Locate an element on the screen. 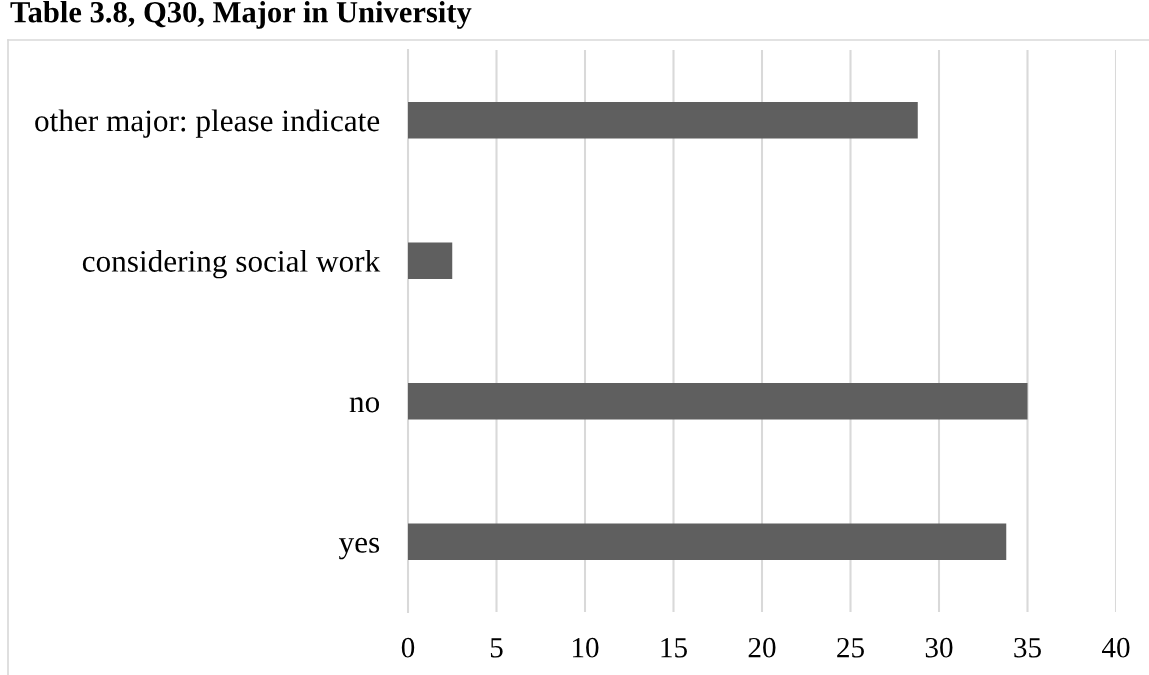  x-tick-label: 25 is located at coordinates (850, 647).